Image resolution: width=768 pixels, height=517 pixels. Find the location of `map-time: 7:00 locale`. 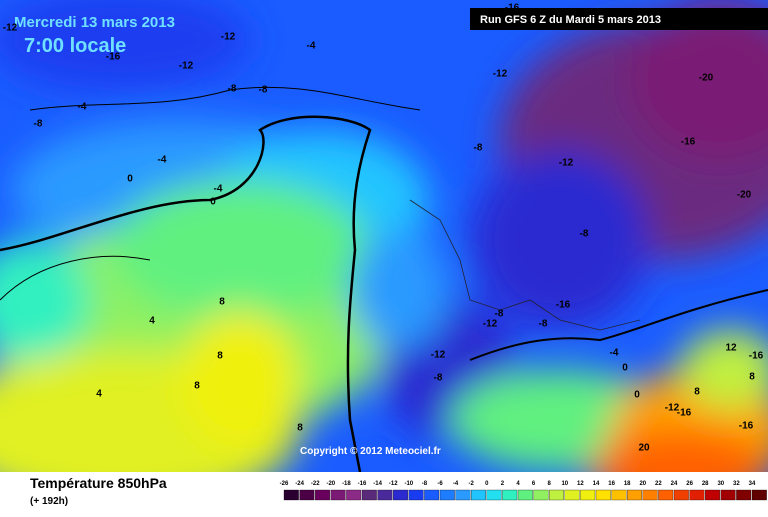

map-time: 7:00 locale is located at coordinates (75, 46).